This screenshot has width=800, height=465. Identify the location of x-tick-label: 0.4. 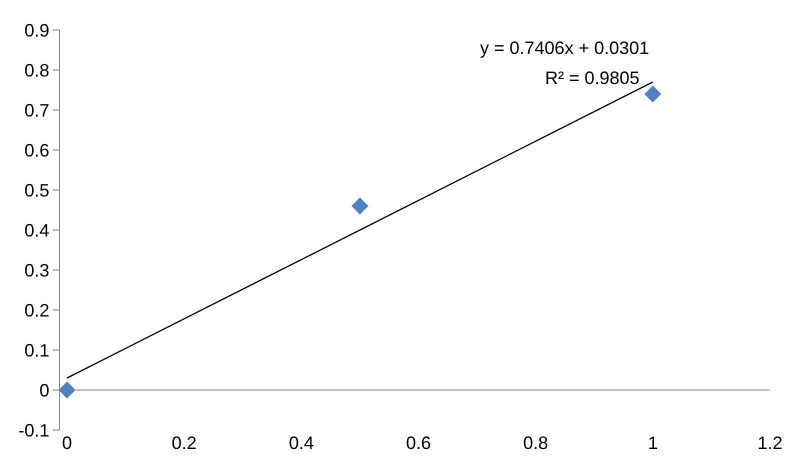
(301, 443).